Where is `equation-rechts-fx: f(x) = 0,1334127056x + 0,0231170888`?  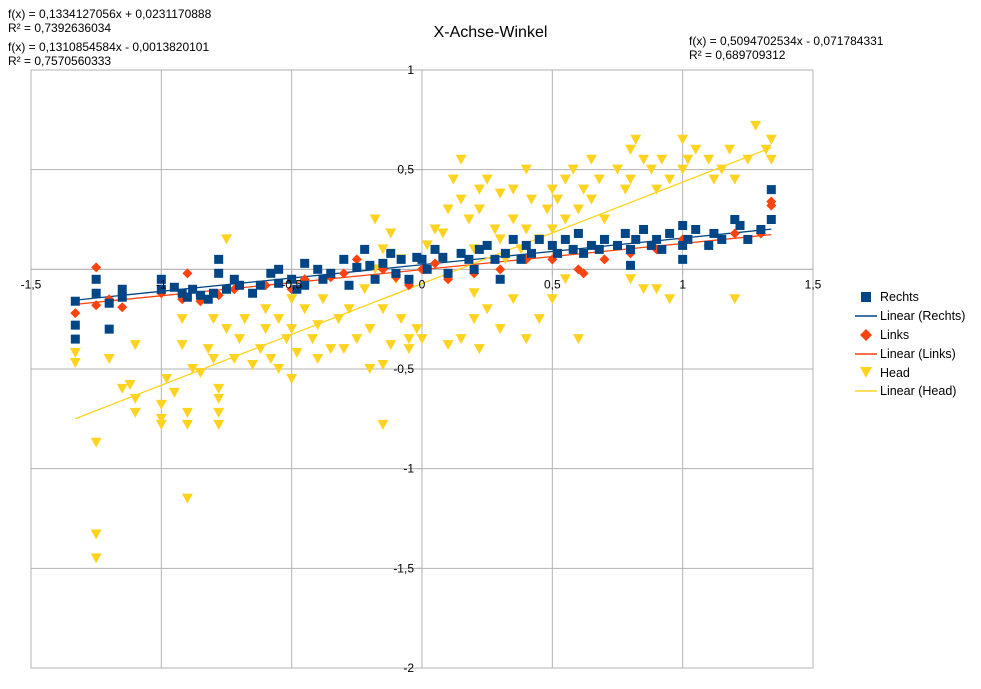 equation-rechts-fx: f(x) = 0,1334127056x + 0,0231170888 is located at coordinates (110, 14).